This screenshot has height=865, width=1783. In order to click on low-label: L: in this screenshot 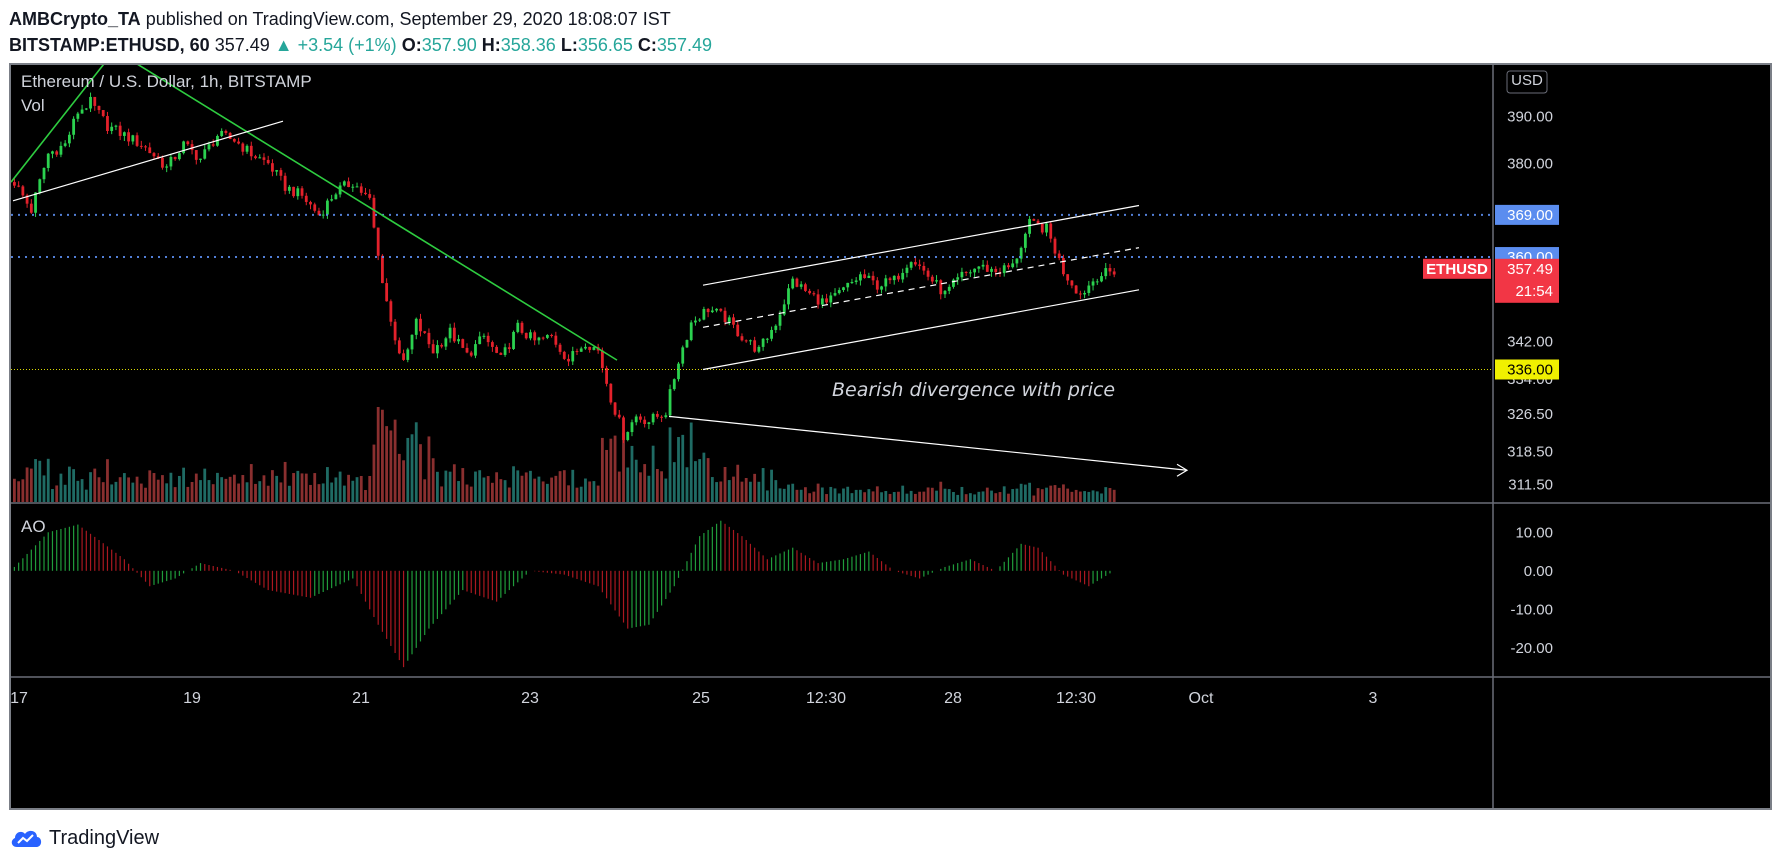, I will do `click(569, 45)`.